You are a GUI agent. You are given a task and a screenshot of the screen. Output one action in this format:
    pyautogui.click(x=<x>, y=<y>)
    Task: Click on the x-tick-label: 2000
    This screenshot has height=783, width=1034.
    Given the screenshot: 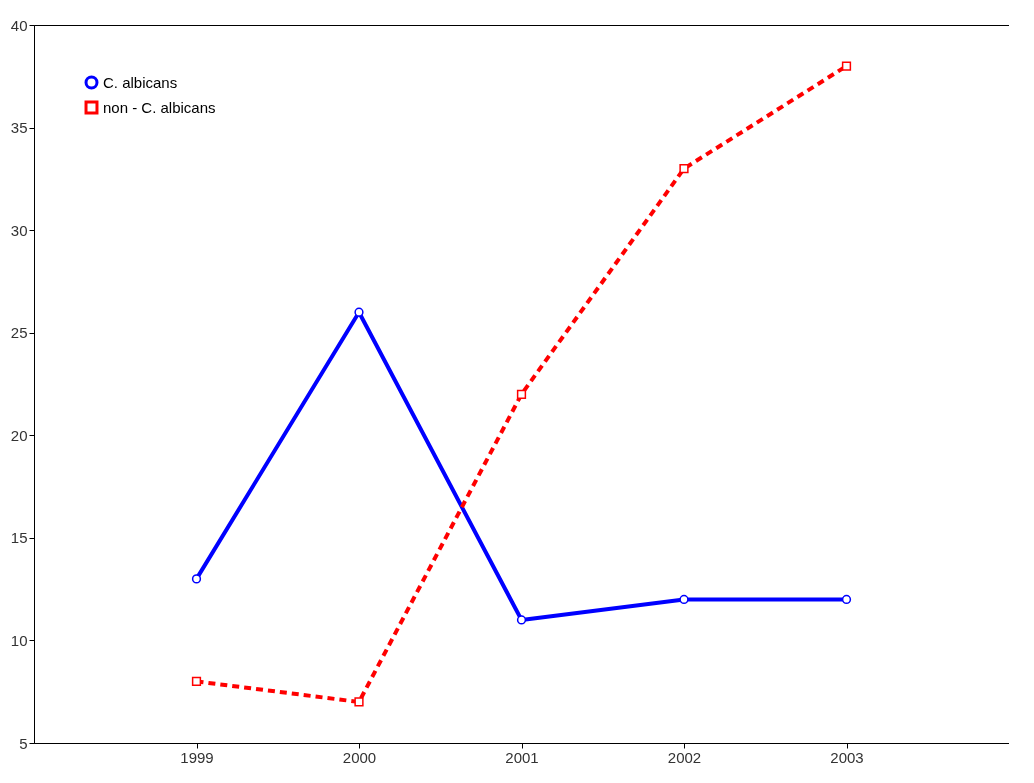 What is the action you would take?
    pyautogui.click(x=359, y=757)
    